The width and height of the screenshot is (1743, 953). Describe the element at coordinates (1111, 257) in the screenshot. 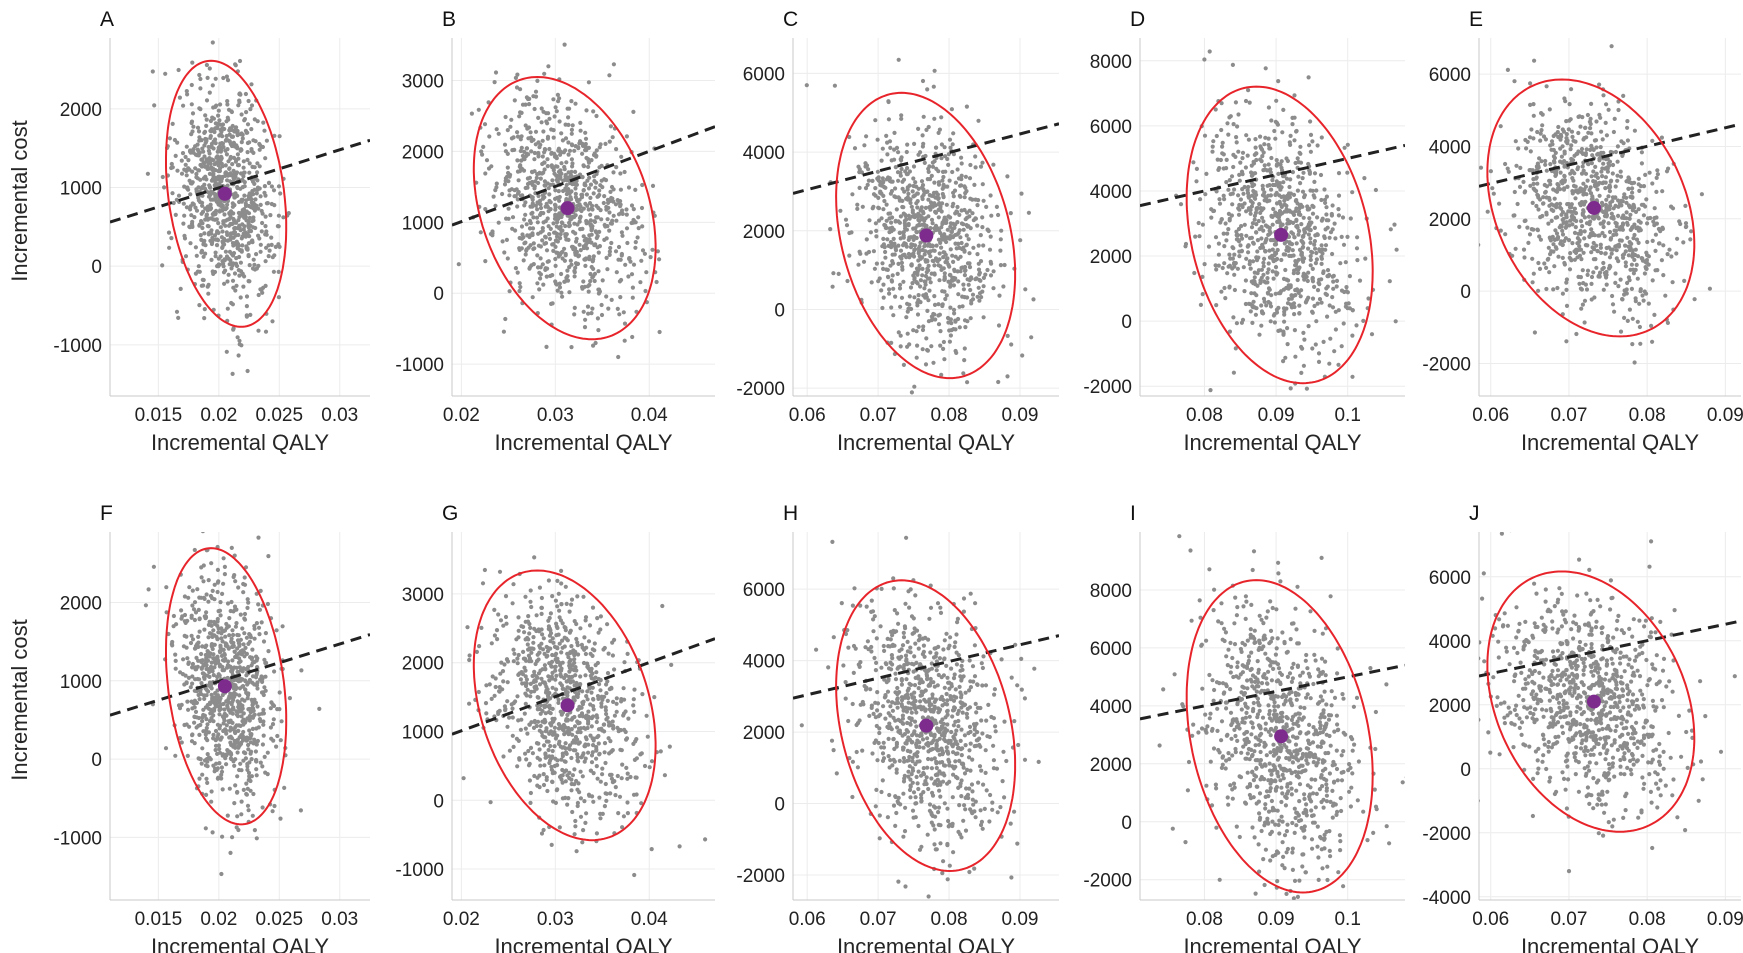

I see `y-tick-label-d-2: 2000` at that location.